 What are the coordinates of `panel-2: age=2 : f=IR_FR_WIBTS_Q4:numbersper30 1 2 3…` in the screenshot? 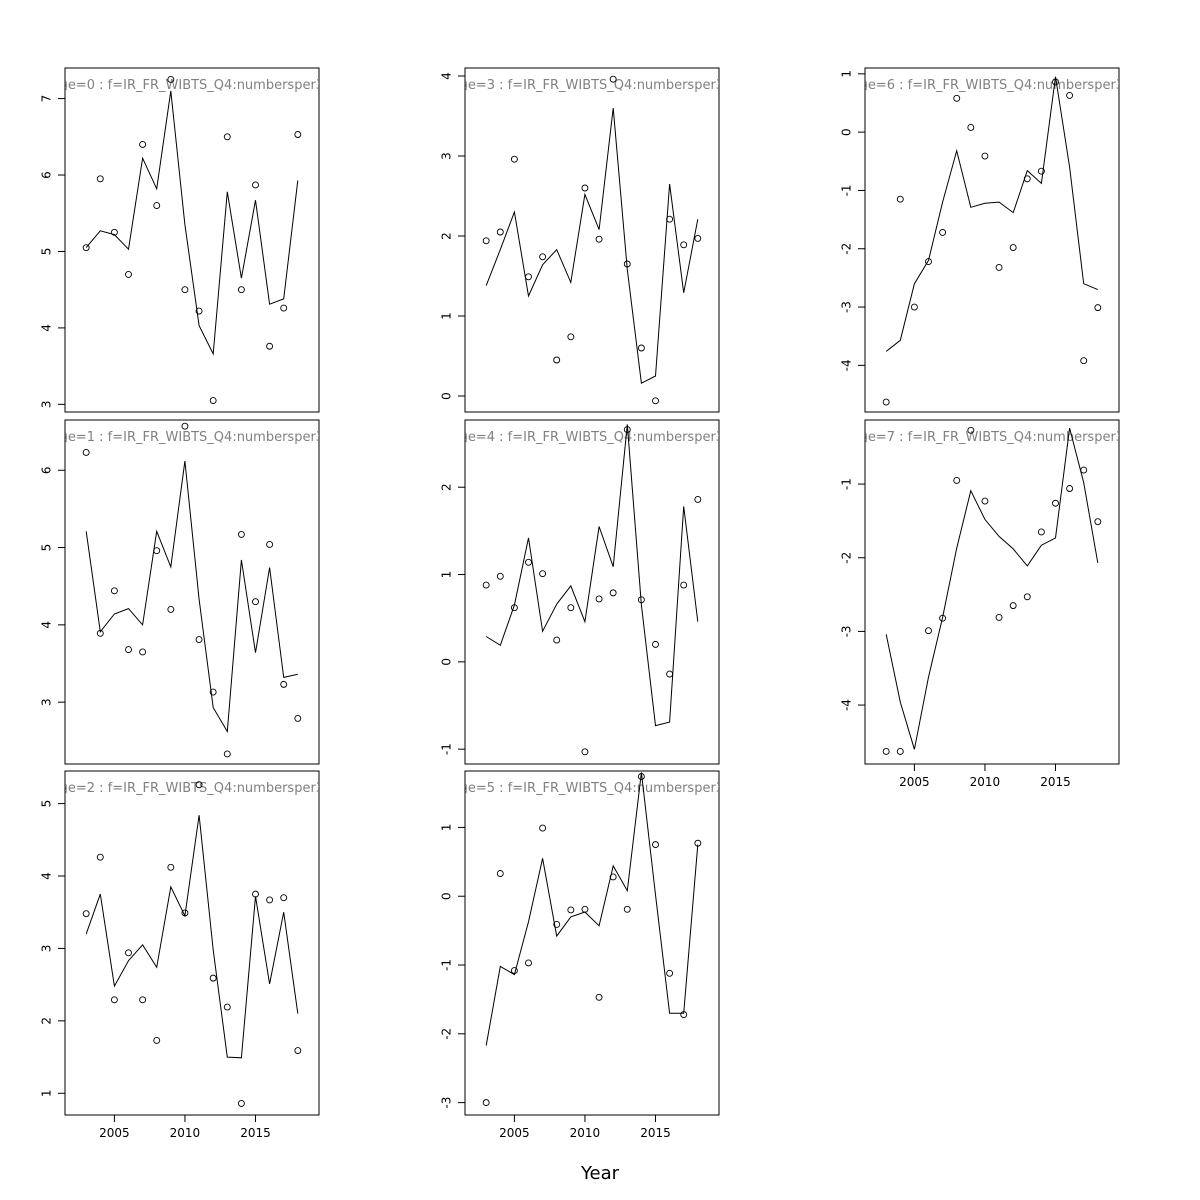 It's located at (180, 955).